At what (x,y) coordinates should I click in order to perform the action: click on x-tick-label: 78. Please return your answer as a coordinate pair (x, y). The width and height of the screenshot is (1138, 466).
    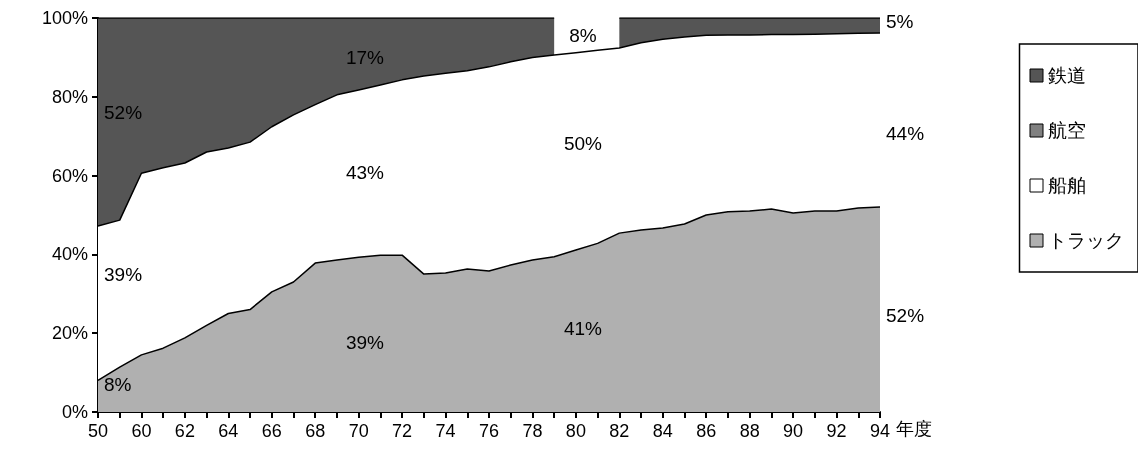
    Looking at the image, I should click on (532, 431).